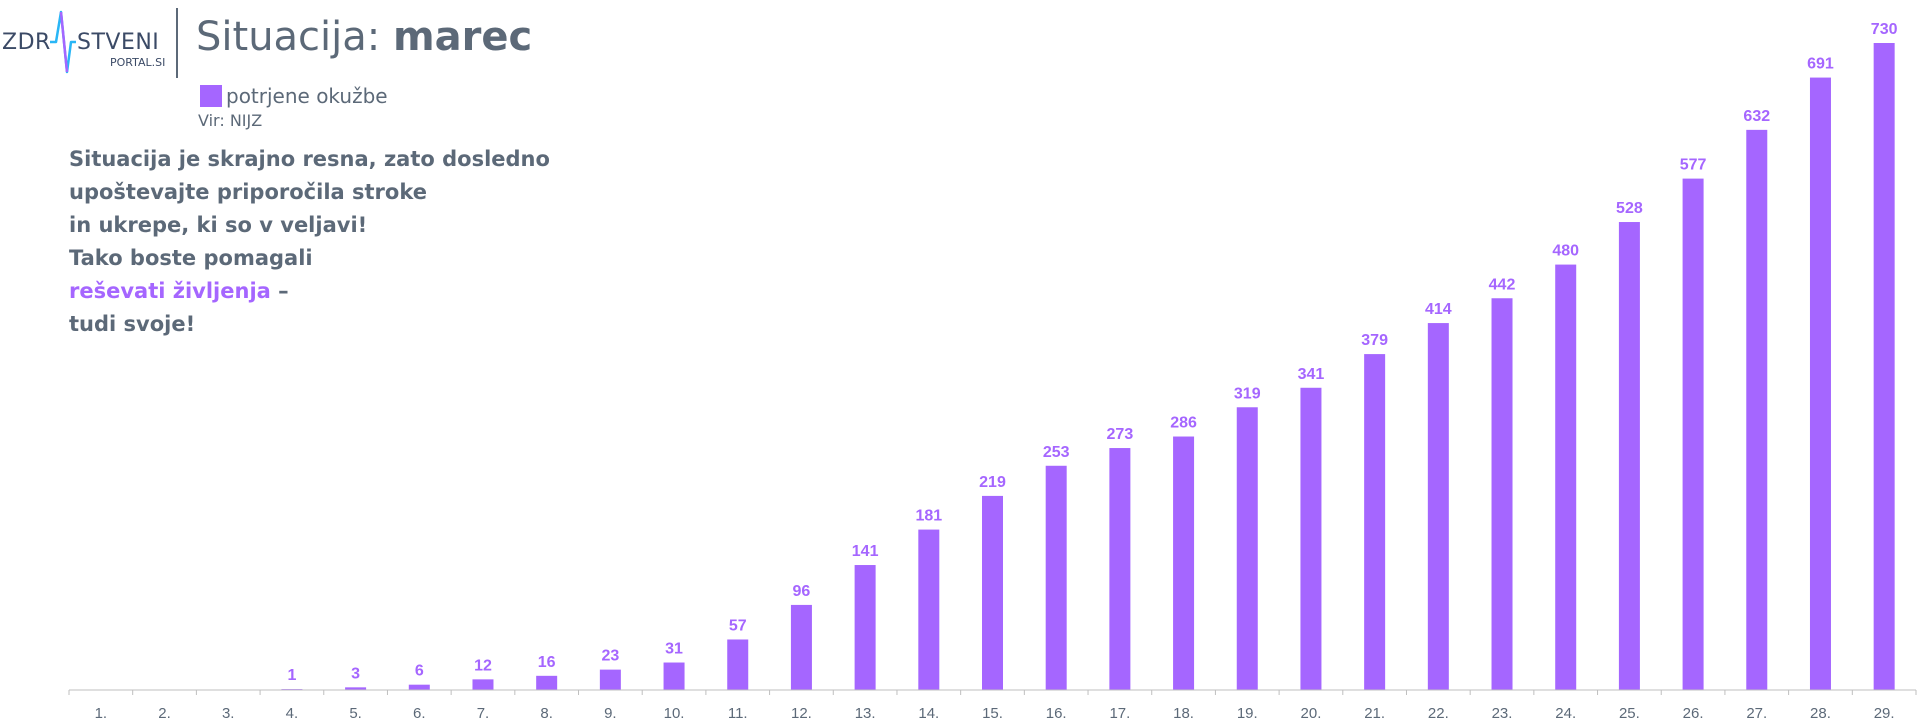  Describe the element at coordinates (992, 482) in the screenshot. I see `data-label: 219` at that location.